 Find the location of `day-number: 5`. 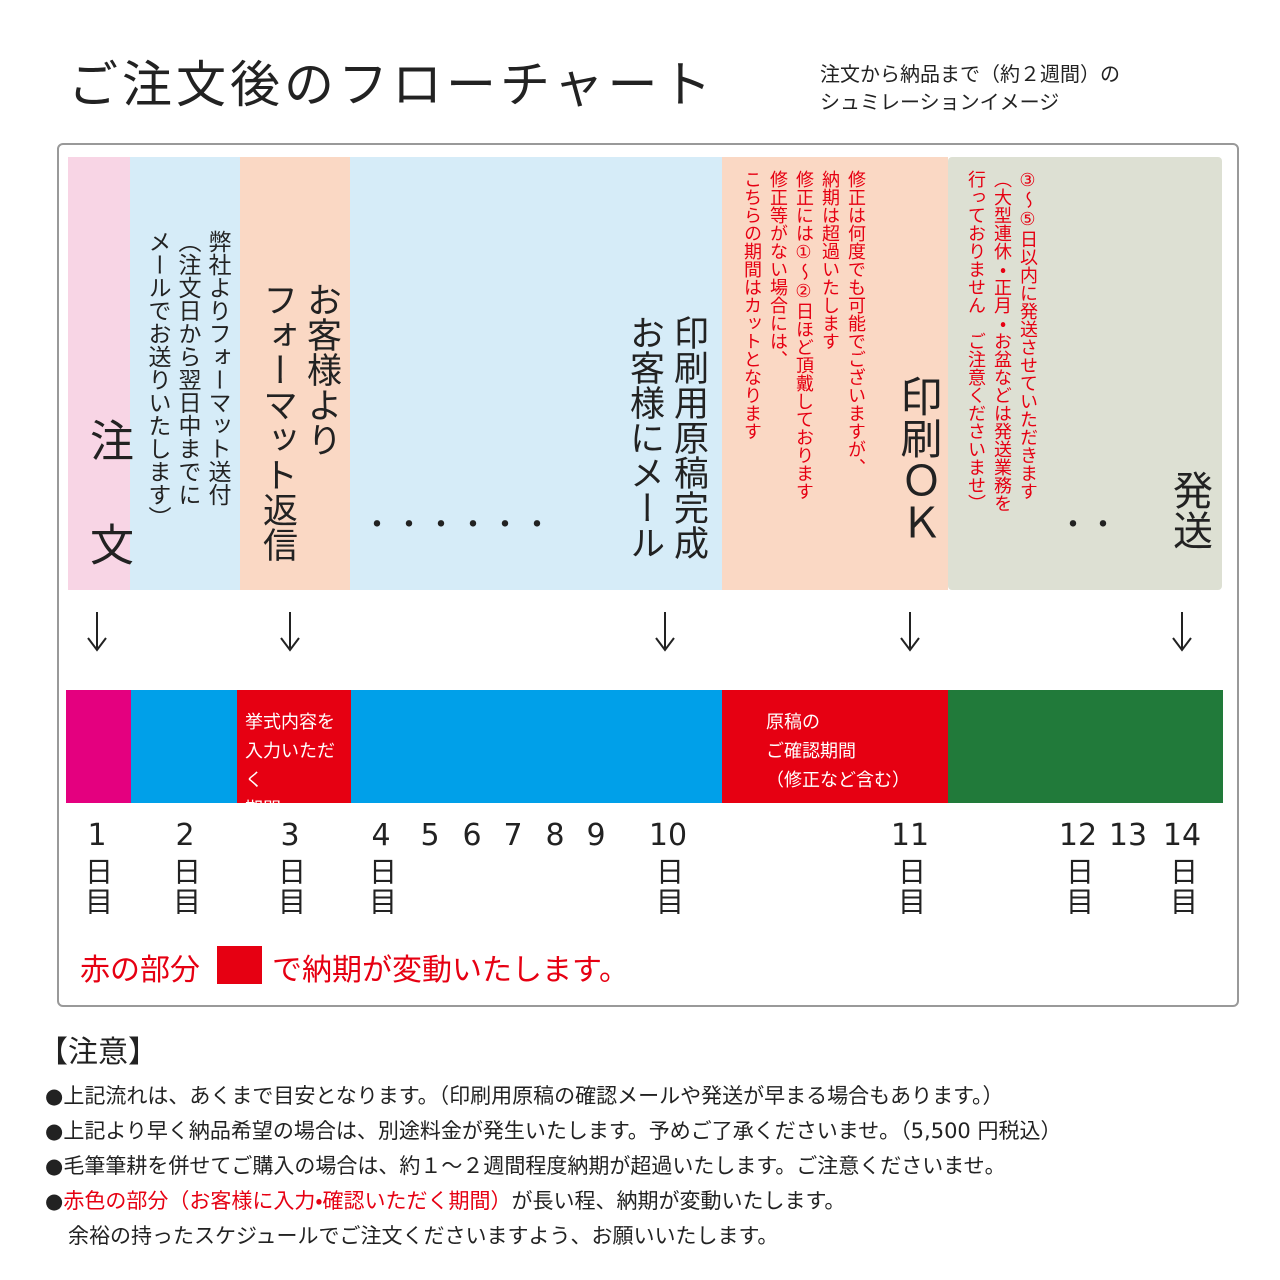

day-number: 5 is located at coordinates (430, 835).